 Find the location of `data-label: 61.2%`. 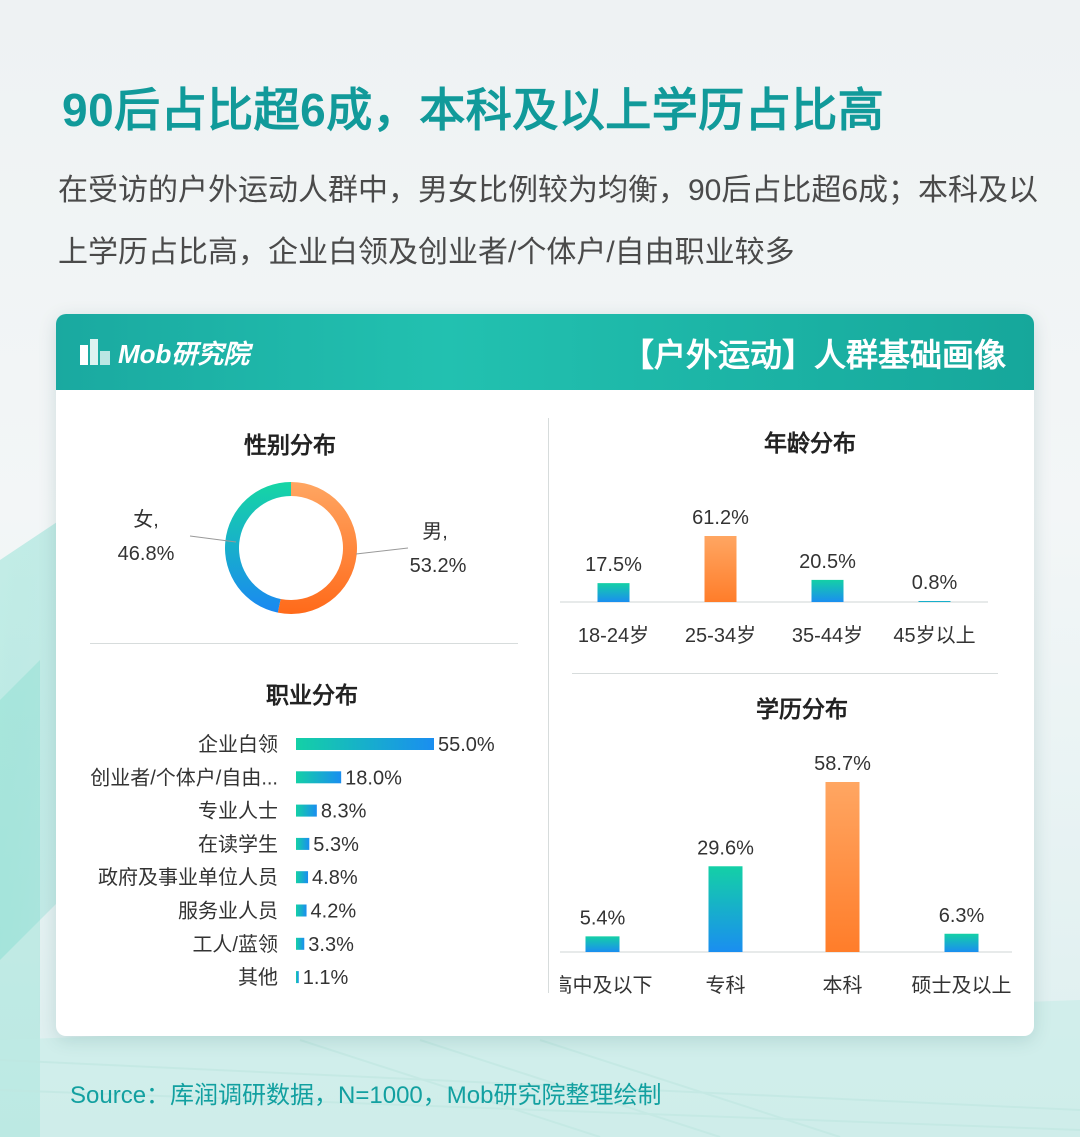

data-label: 61.2% is located at coordinates (720, 518).